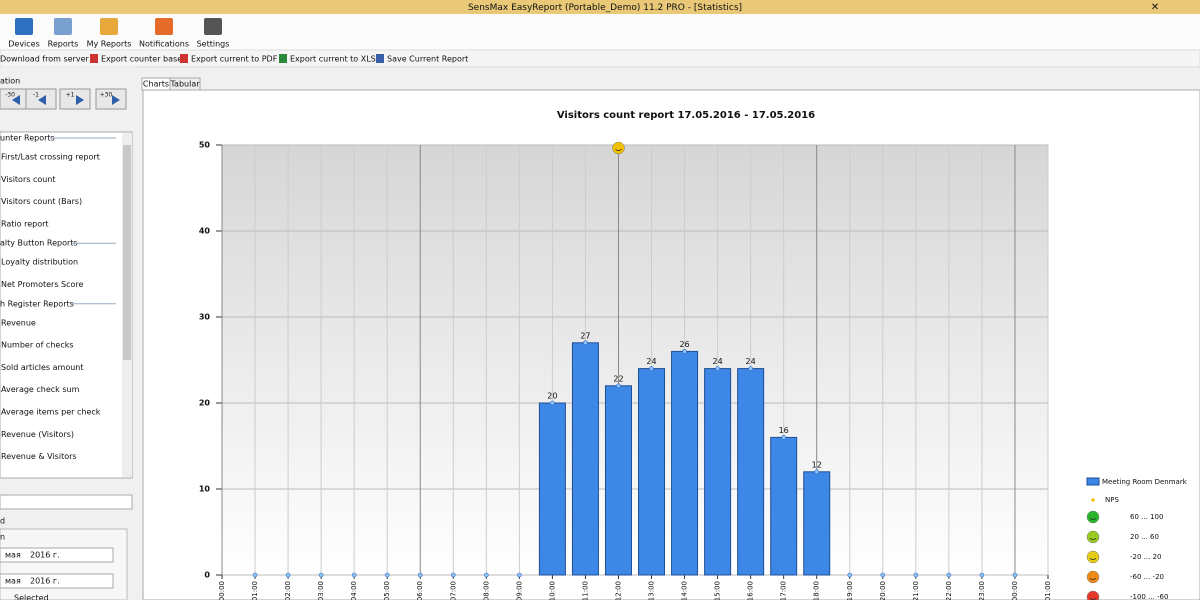 This screenshot has width=1200, height=600. I want to click on report-list, so click(66, 305).